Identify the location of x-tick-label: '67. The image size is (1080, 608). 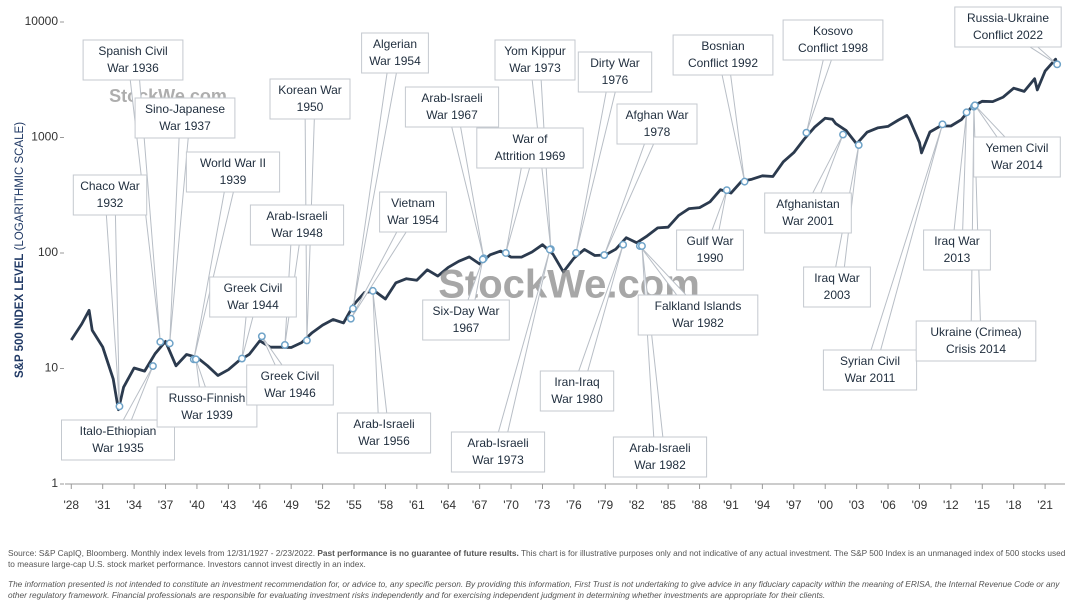
(480, 505).